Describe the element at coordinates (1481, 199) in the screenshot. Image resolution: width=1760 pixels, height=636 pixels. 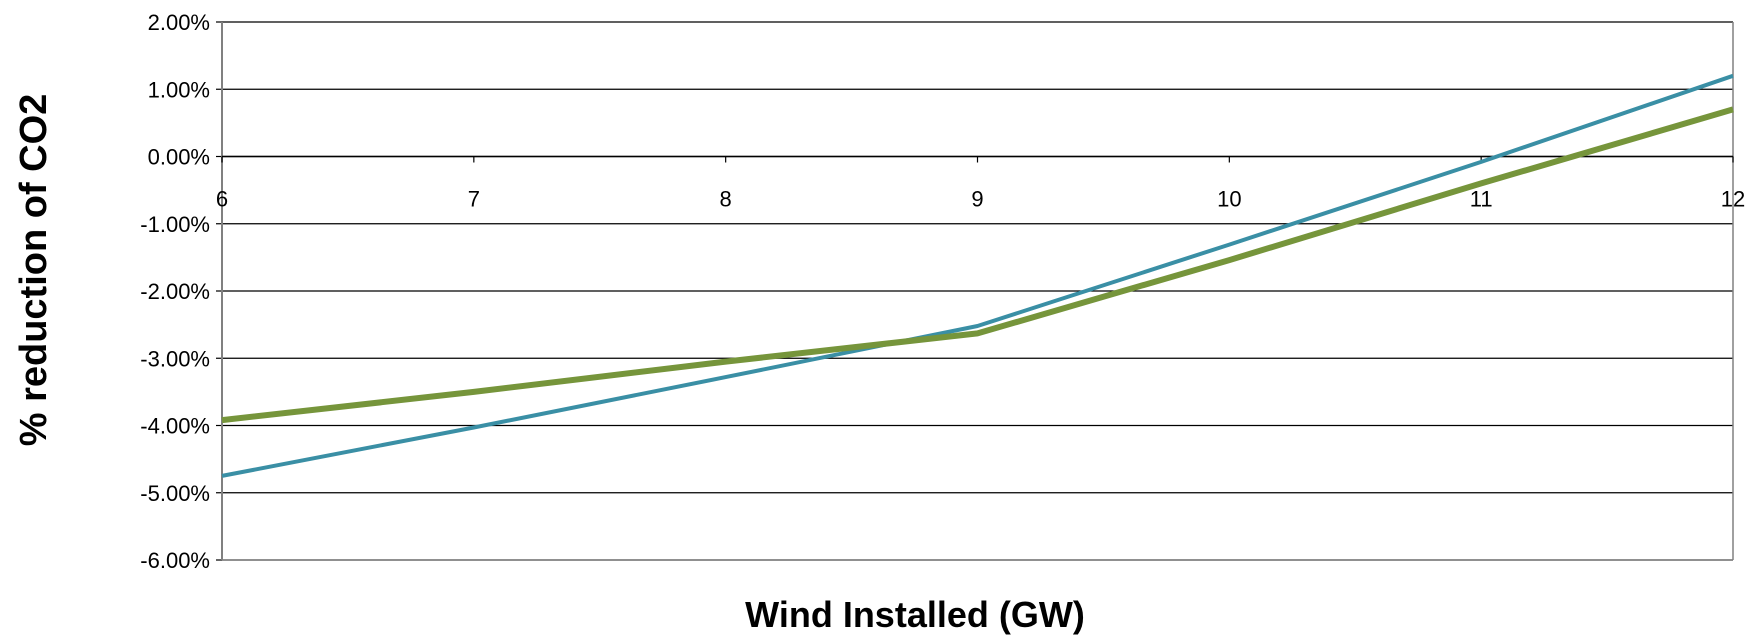
I see `x-tick-label: 11` at that location.